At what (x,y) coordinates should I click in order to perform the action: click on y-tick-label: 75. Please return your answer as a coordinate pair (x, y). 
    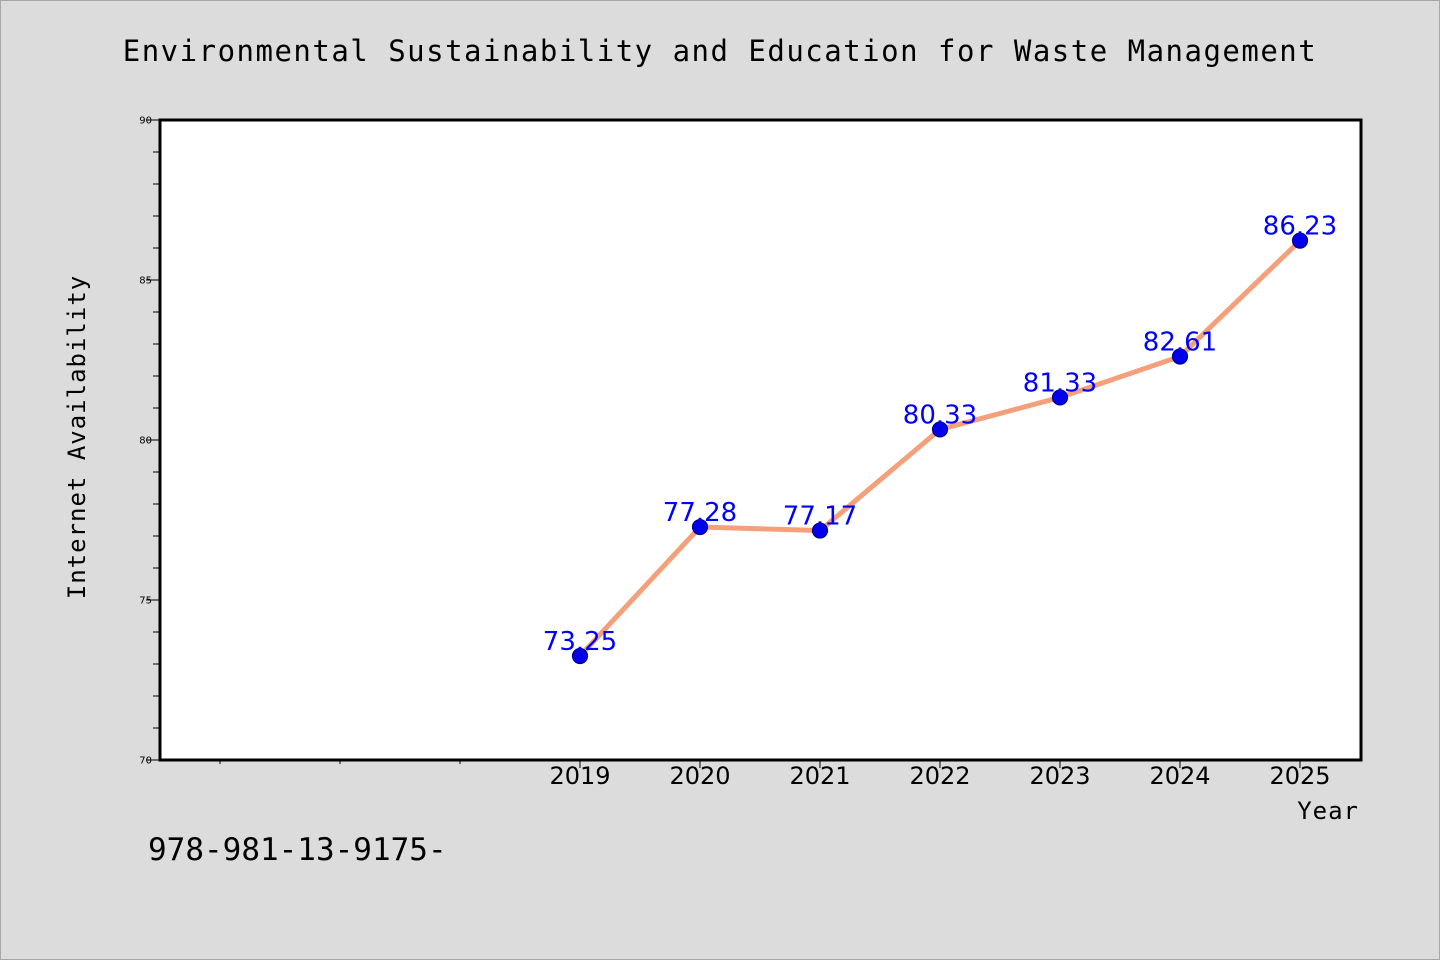
    Looking at the image, I should click on (145, 601).